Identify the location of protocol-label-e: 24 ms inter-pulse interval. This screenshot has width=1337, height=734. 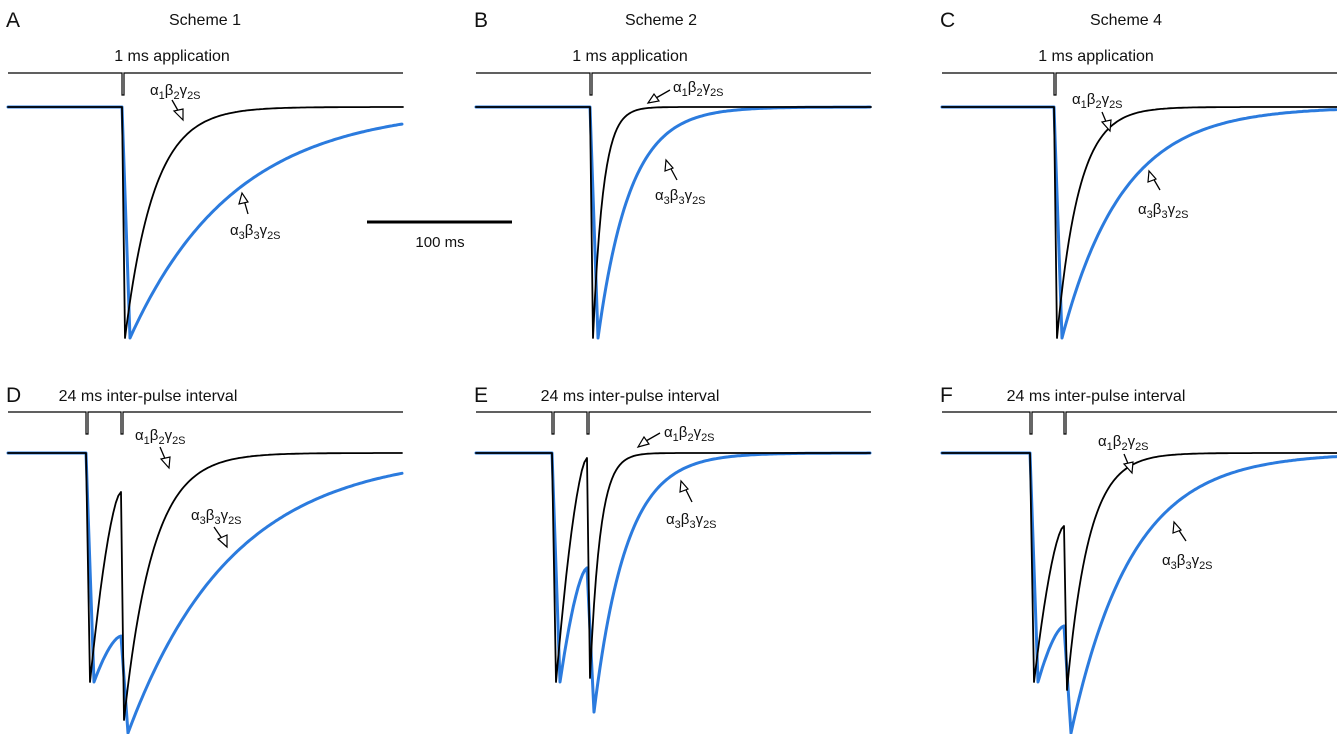
(630, 396).